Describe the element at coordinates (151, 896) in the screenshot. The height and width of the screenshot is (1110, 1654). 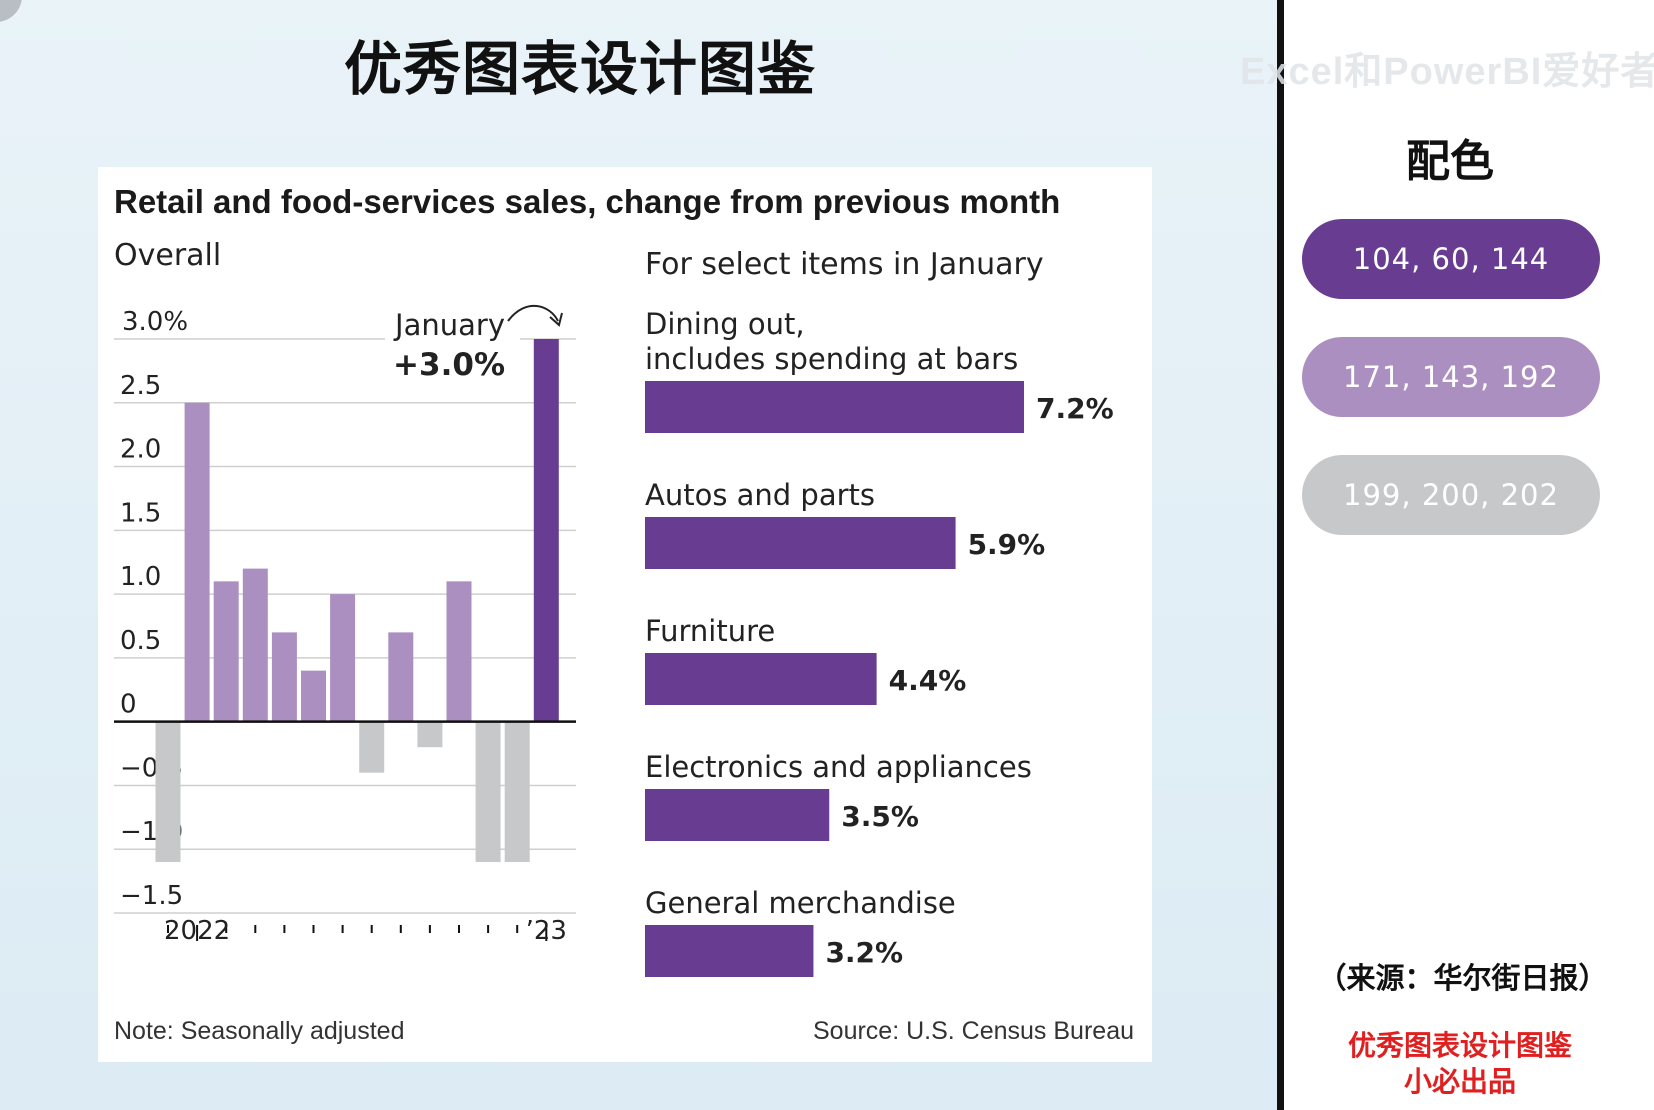
I see `y-tick-label: −1.5` at that location.